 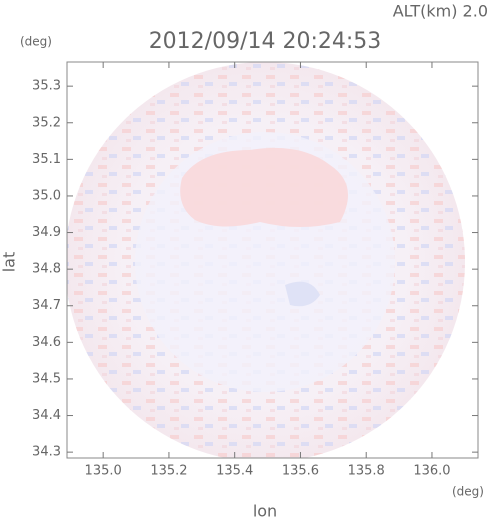 What do you see at coordinates (265, 41) in the screenshot?
I see `chart-title: 2012/09/14 20:24:53` at bounding box center [265, 41].